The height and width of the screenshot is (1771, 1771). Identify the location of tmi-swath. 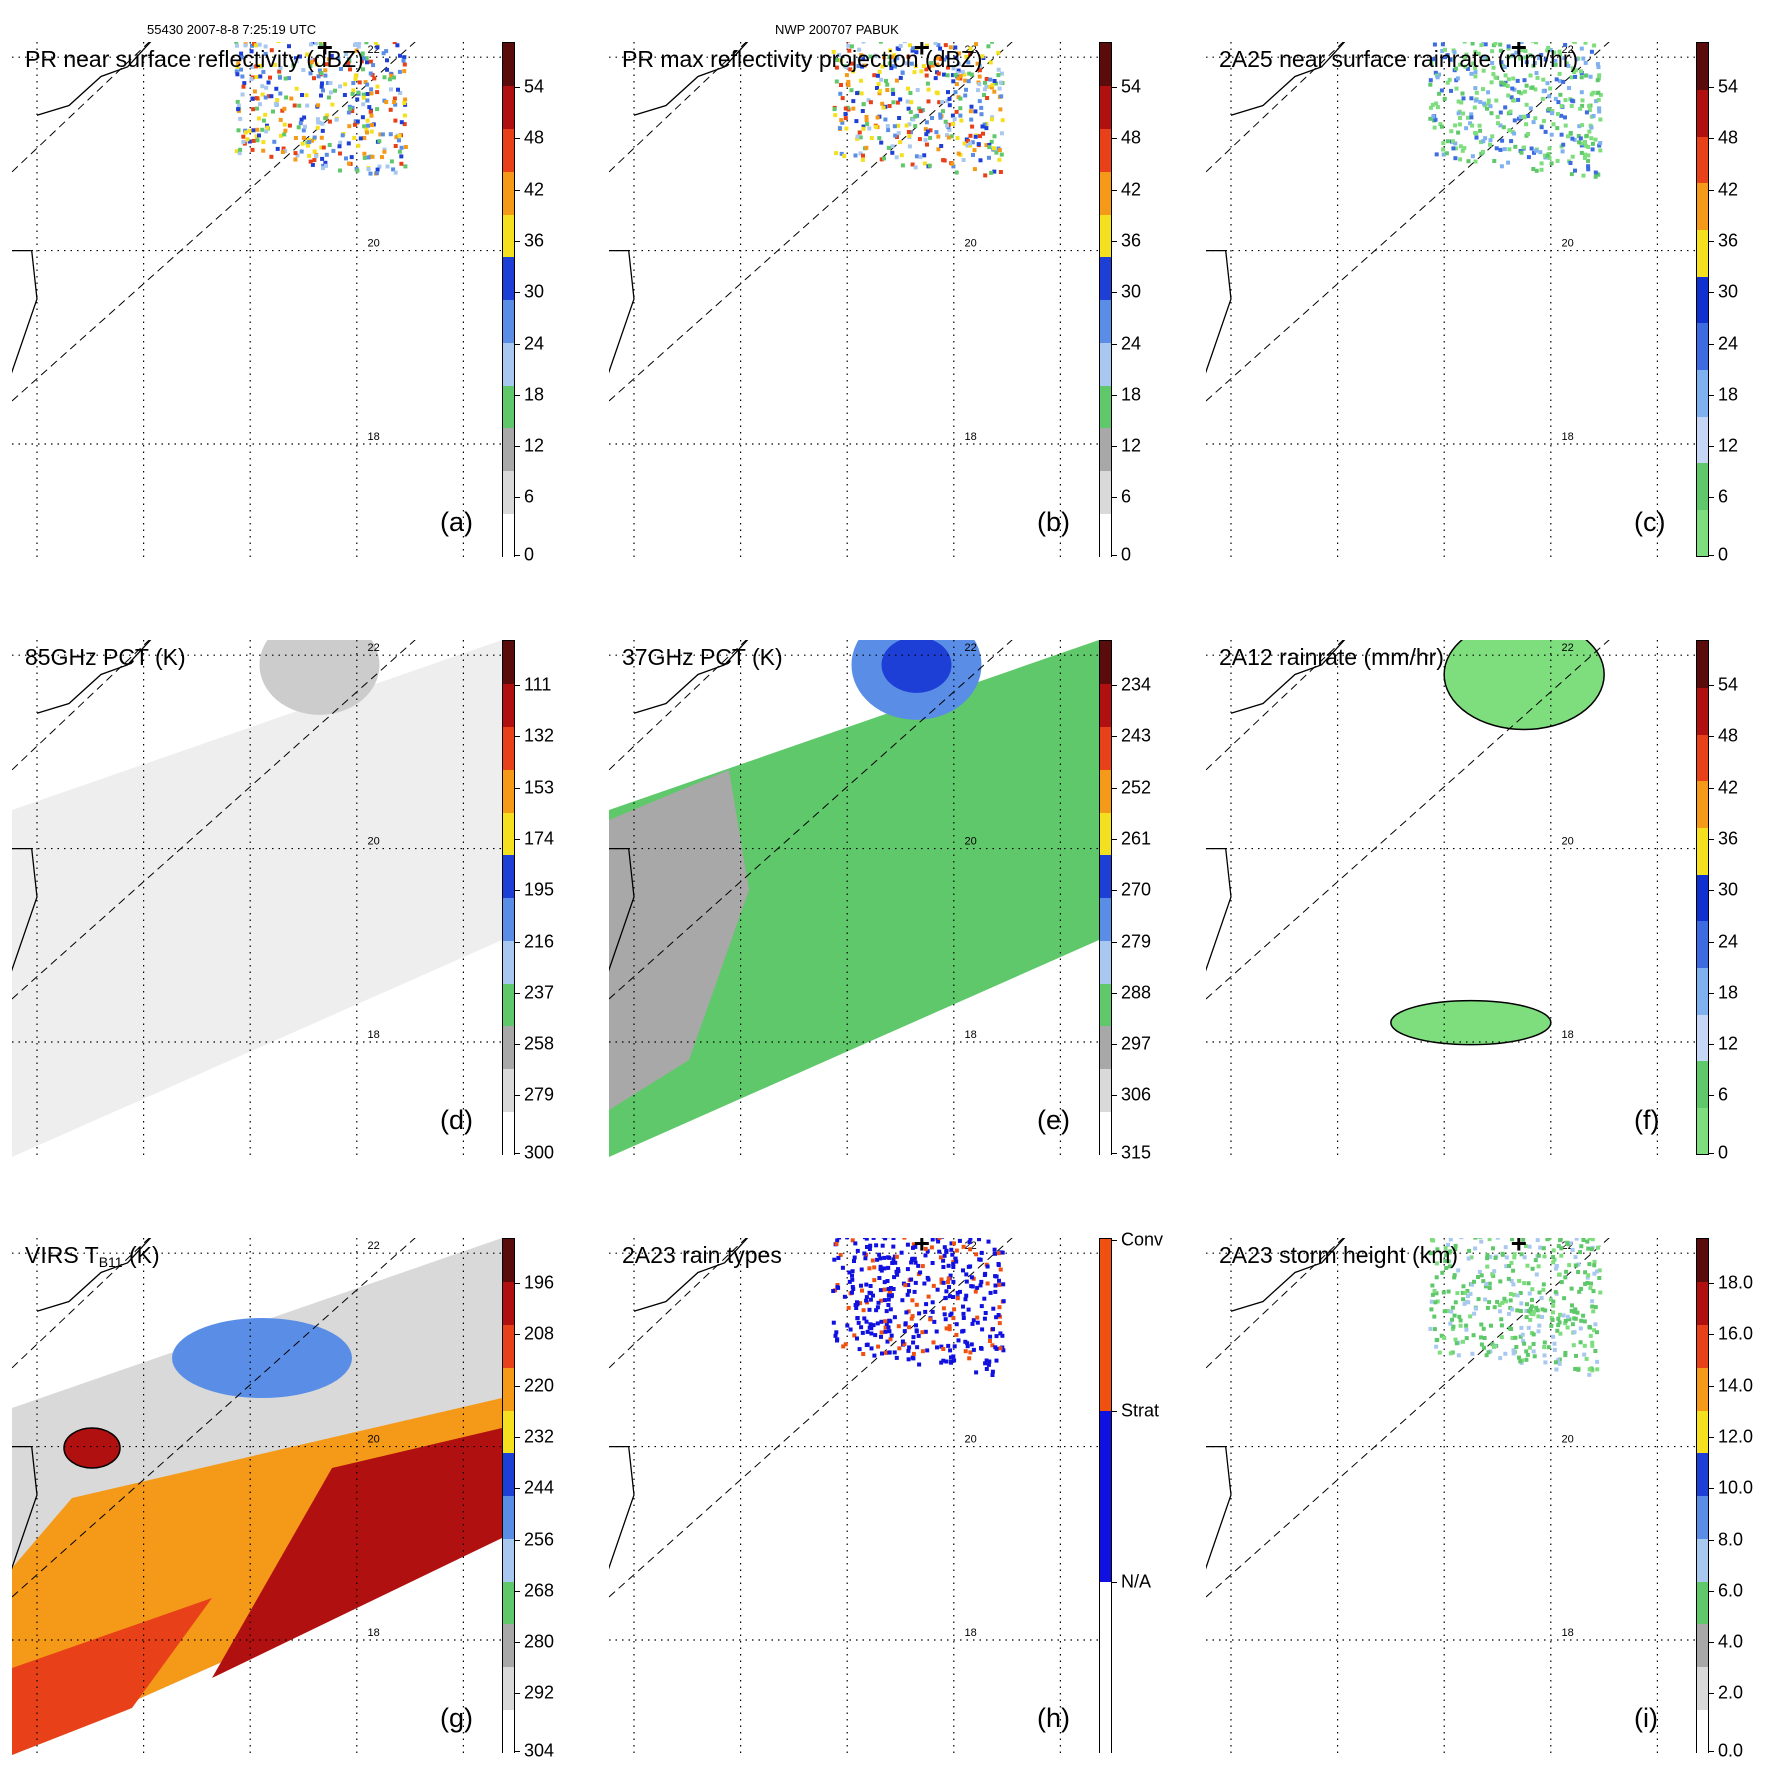
(257, 898).